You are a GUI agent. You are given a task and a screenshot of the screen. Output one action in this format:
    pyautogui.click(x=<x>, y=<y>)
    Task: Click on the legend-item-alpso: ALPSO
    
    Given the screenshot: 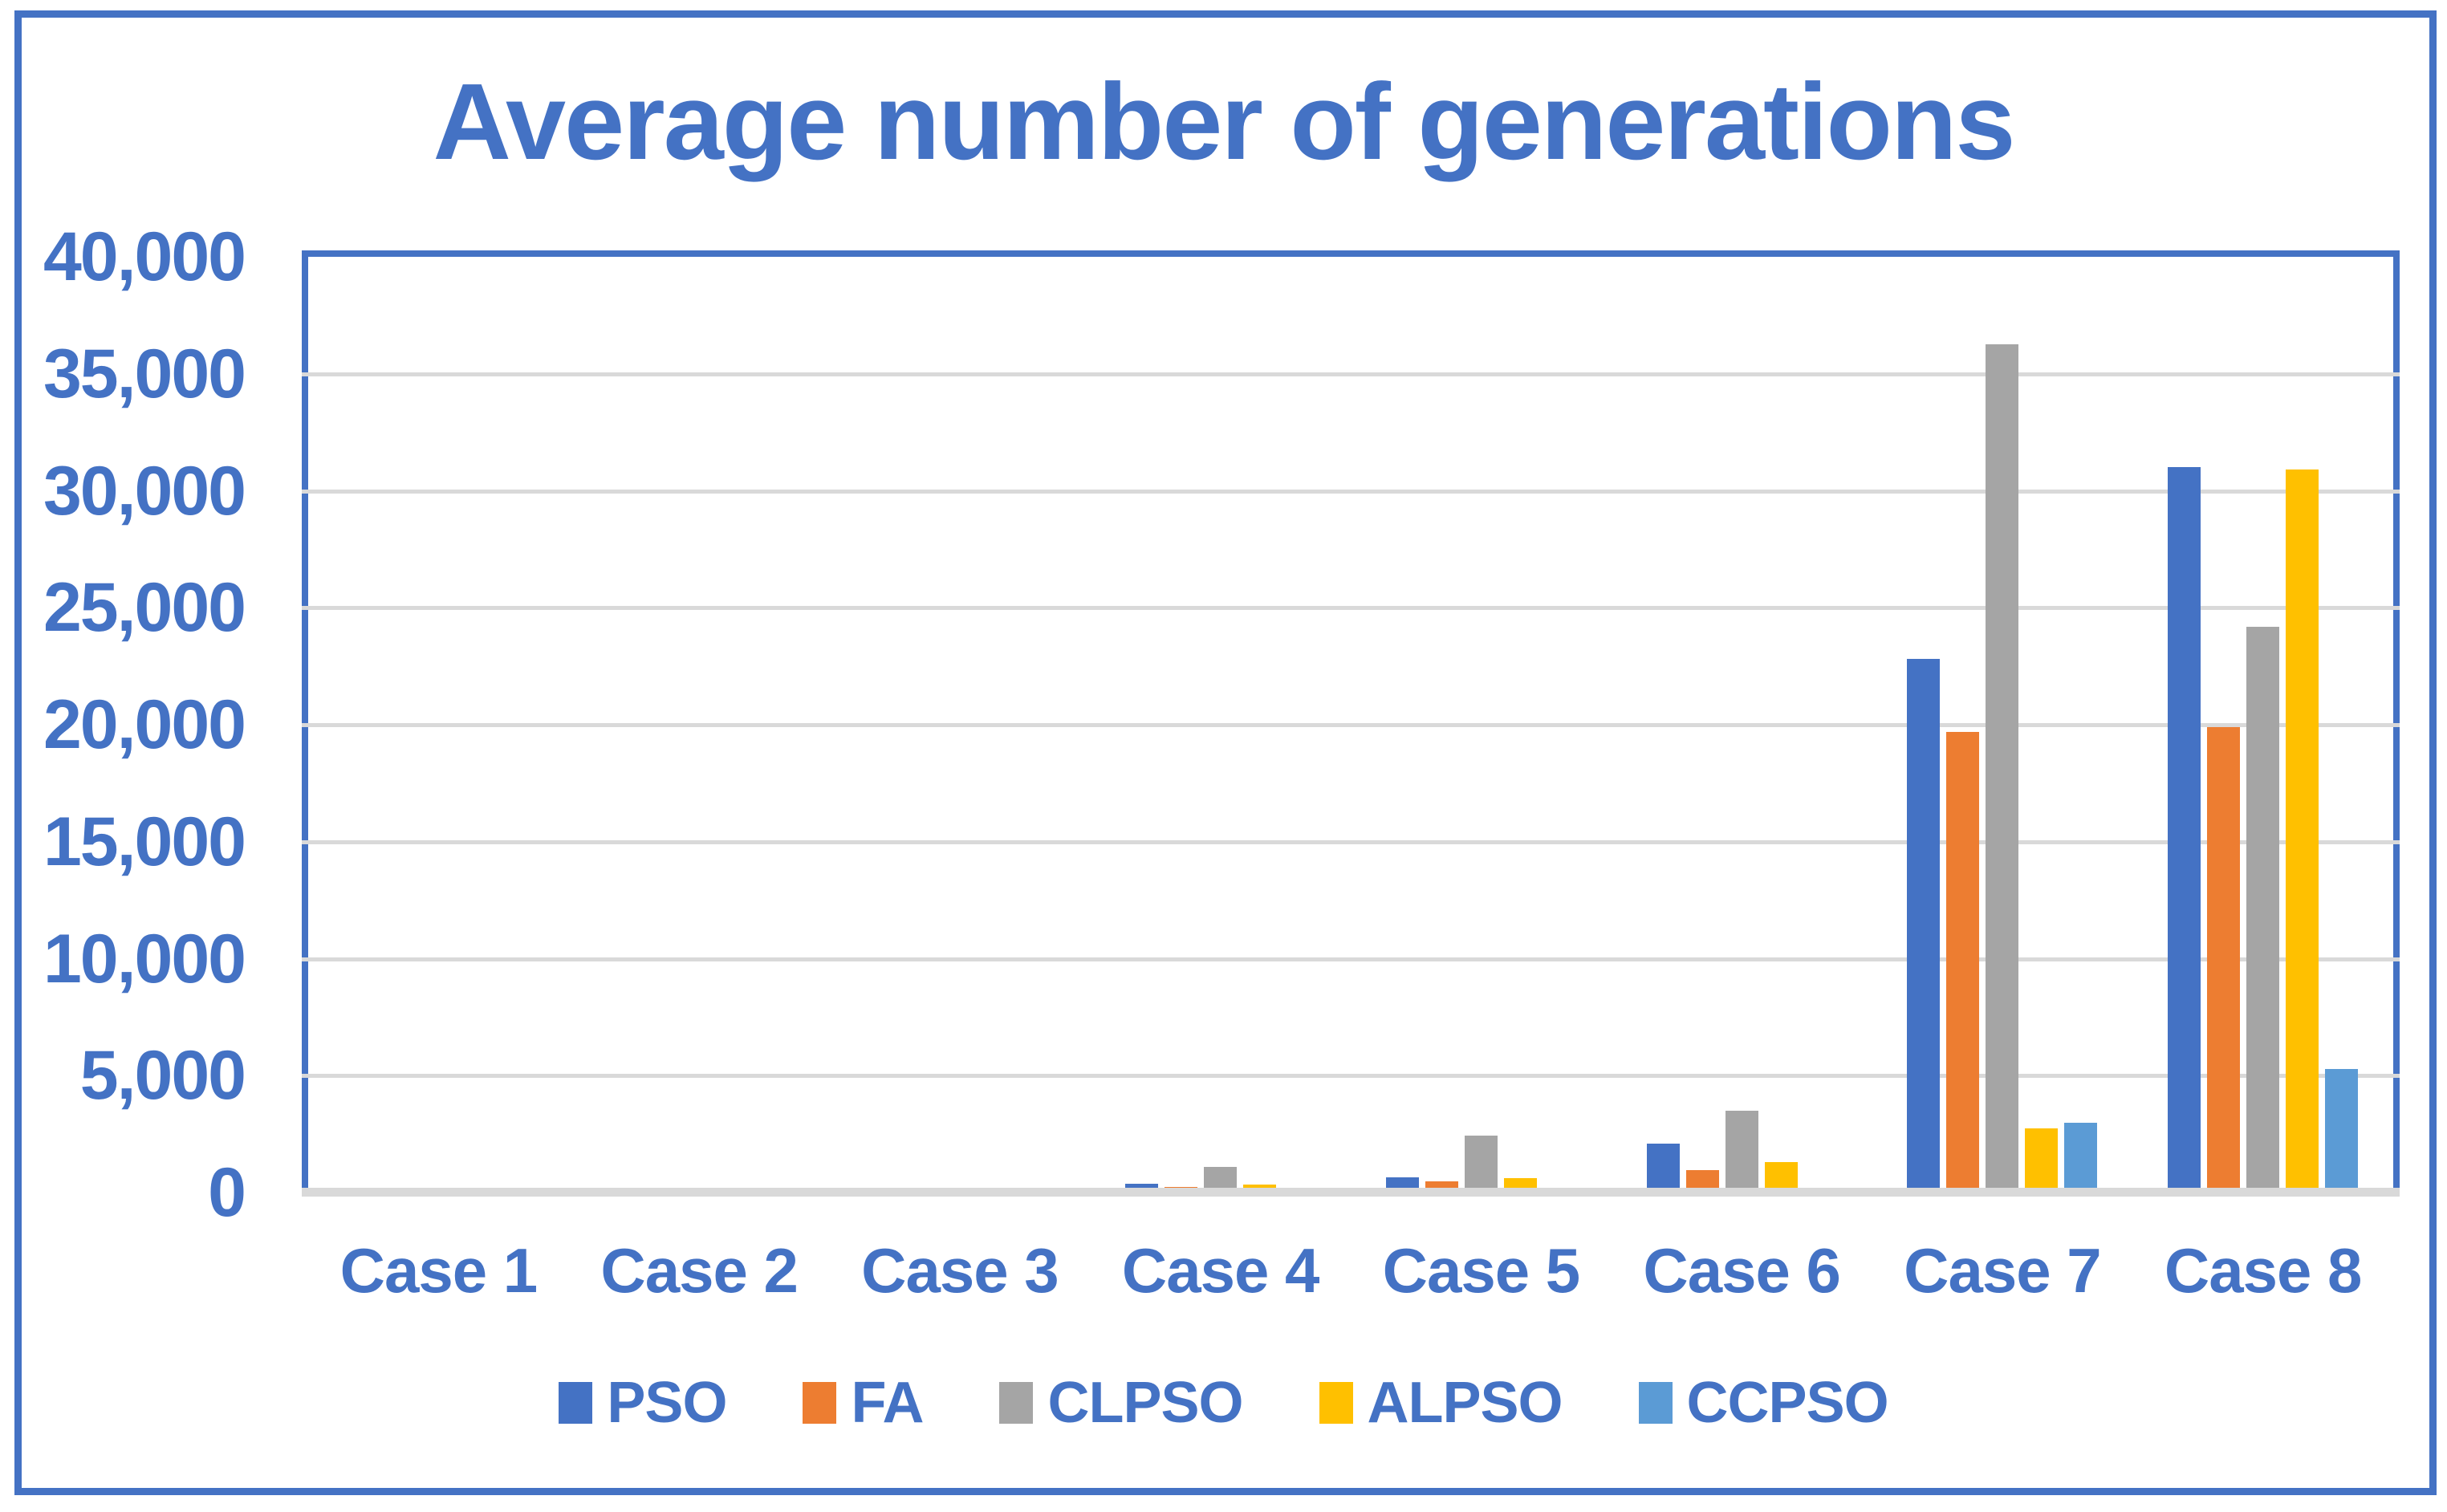 What is the action you would take?
    pyautogui.click(x=1441, y=1403)
    